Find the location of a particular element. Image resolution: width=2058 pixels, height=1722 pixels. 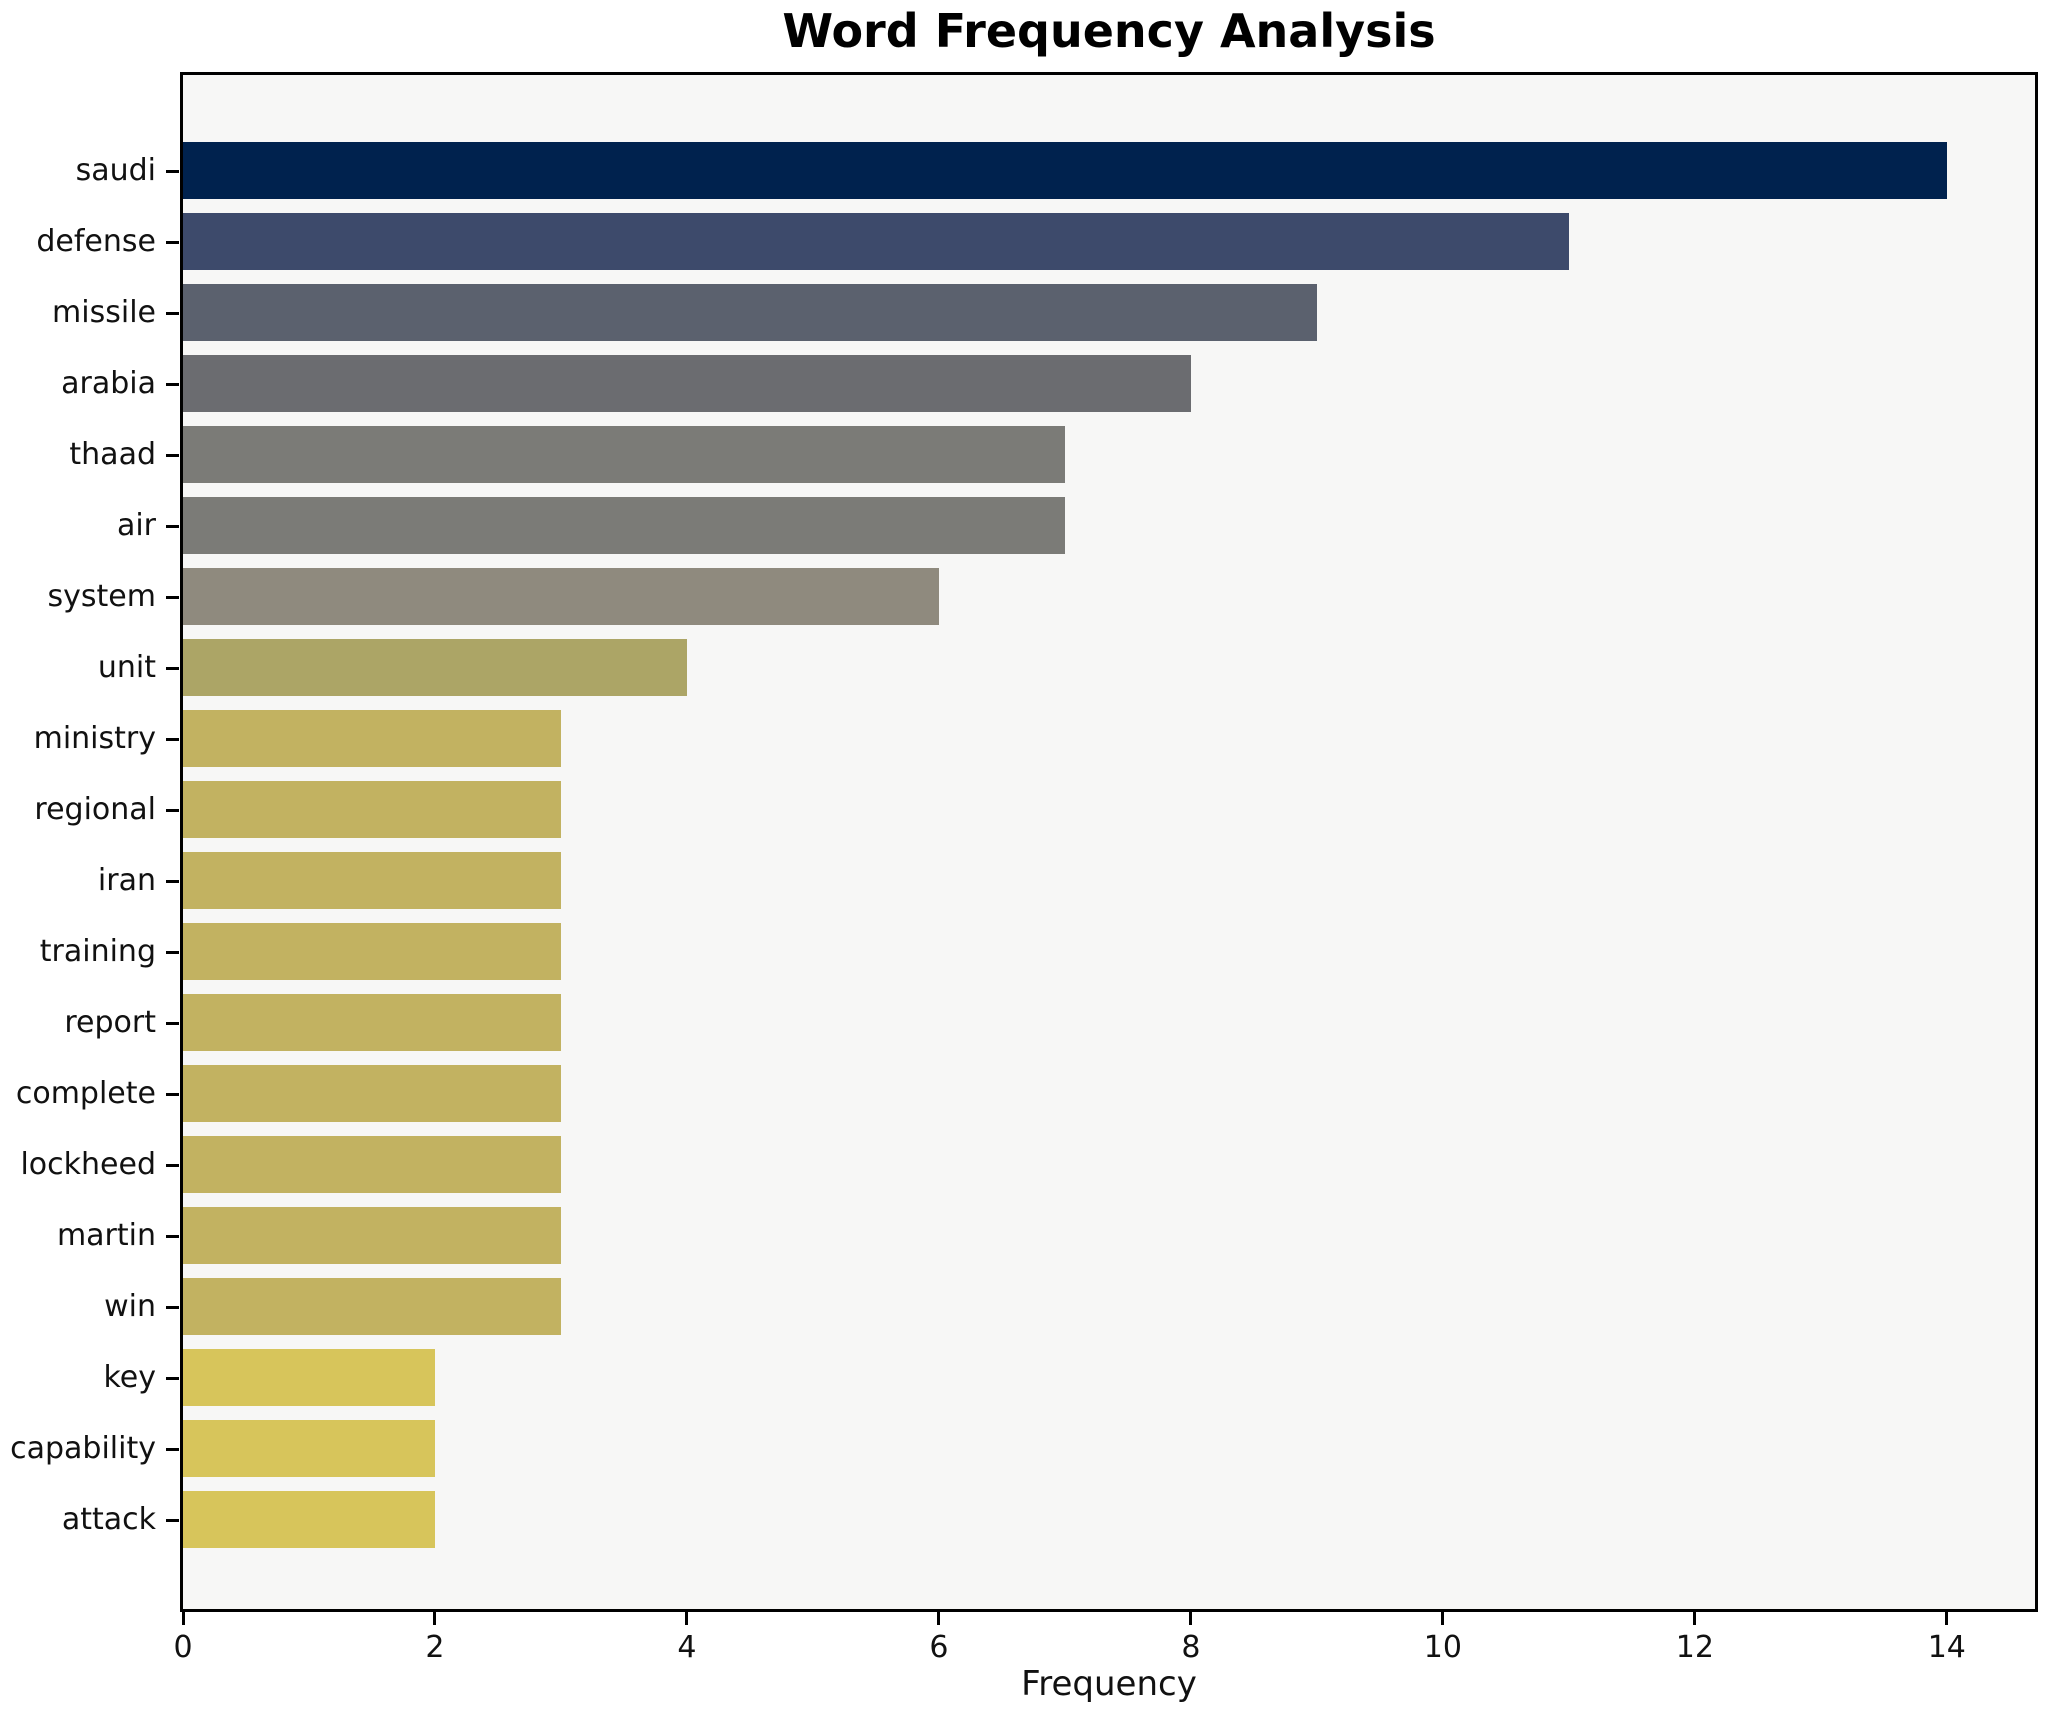

y-label-report: report is located at coordinates (110, 1022).